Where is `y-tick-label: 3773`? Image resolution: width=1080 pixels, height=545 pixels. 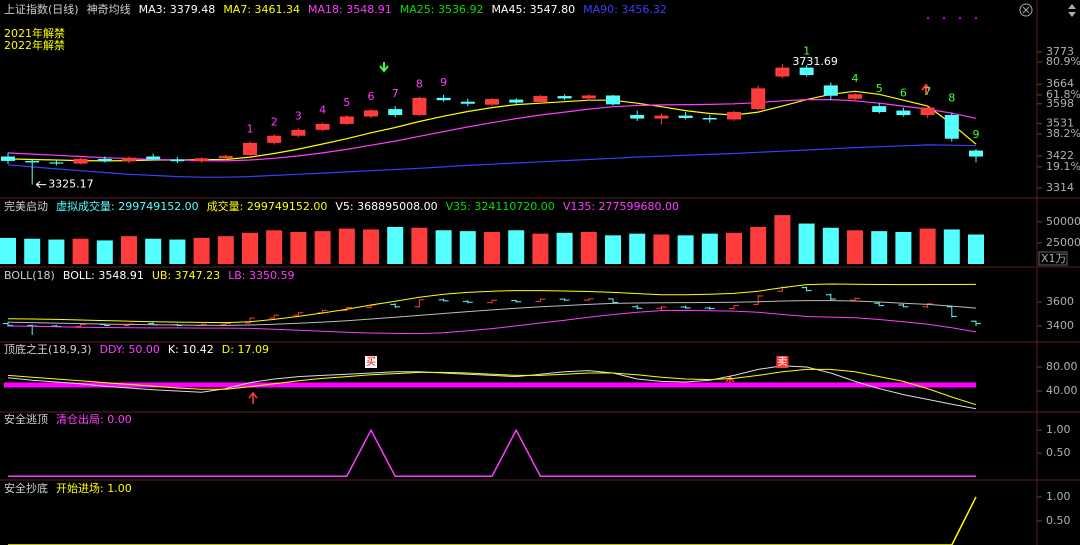 y-tick-label: 3773 is located at coordinates (1060, 51).